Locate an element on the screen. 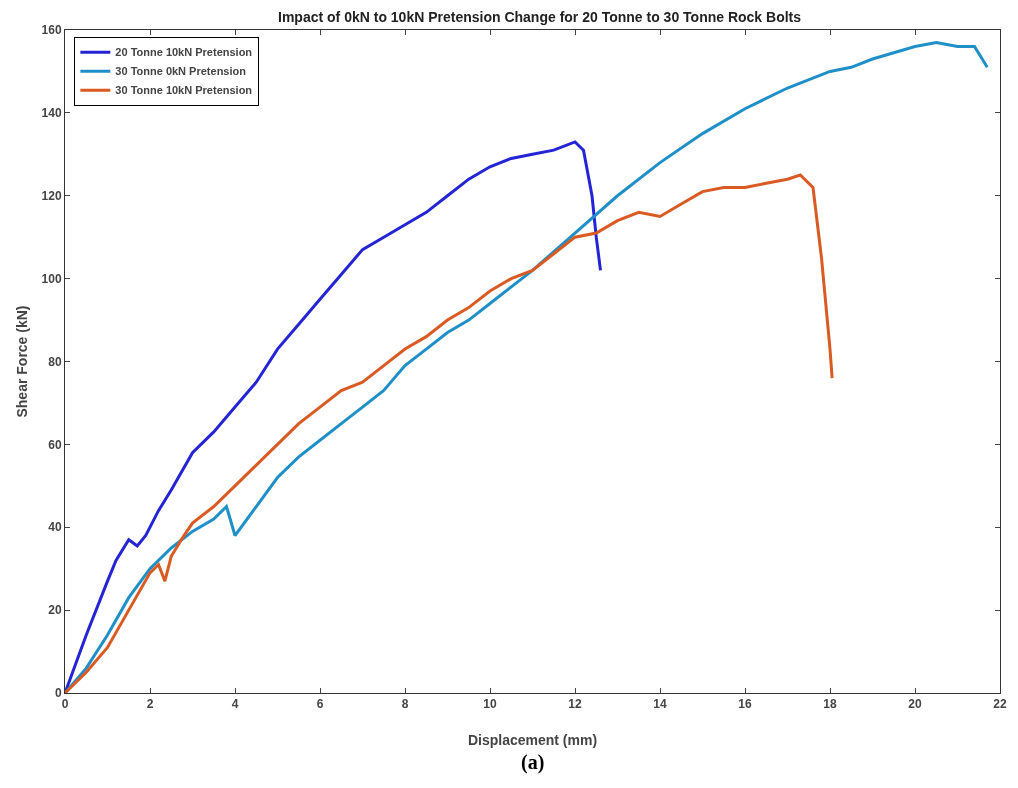  x-tick-label: 20 is located at coordinates (915, 704).